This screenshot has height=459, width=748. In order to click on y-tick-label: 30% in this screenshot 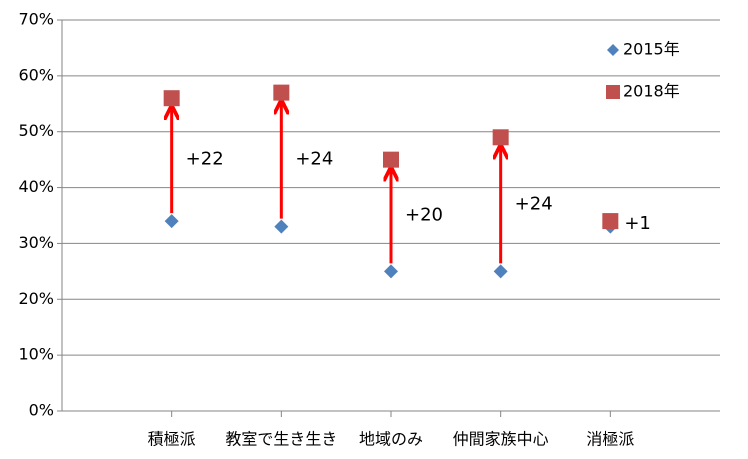, I will do `click(36, 242)`.